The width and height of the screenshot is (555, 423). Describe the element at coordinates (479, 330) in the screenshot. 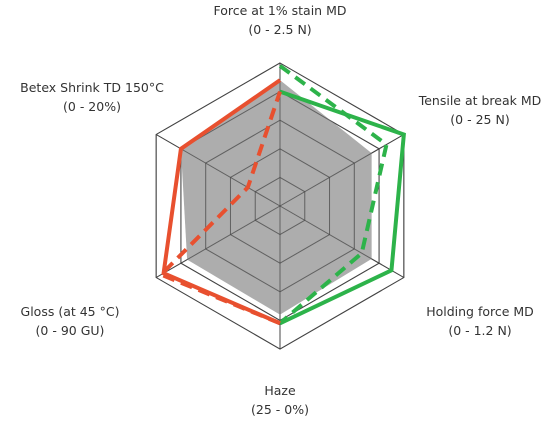

I see `axis-label-holding-range: (0 - 1.2 N)` at that location.